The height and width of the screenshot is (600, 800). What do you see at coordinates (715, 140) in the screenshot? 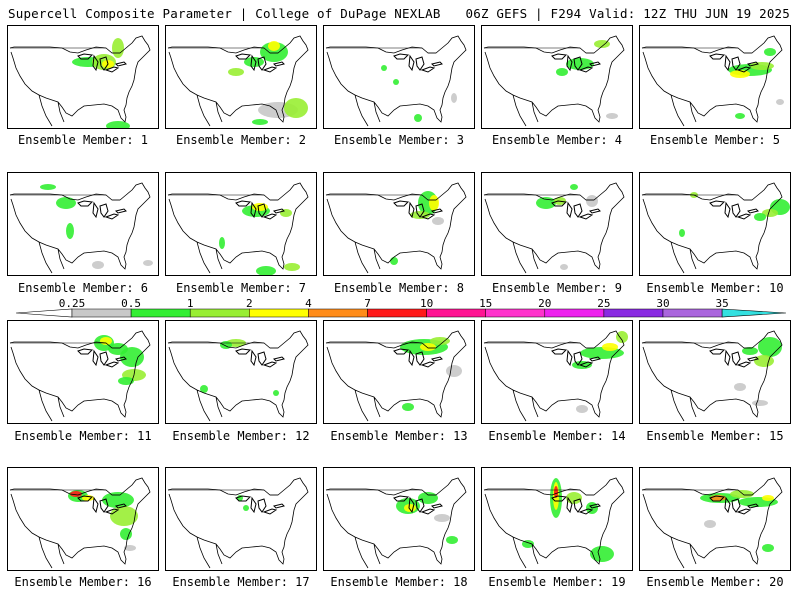
I see `member-label-5: Ensemble Member: 5` at bounding box center [715, 140].